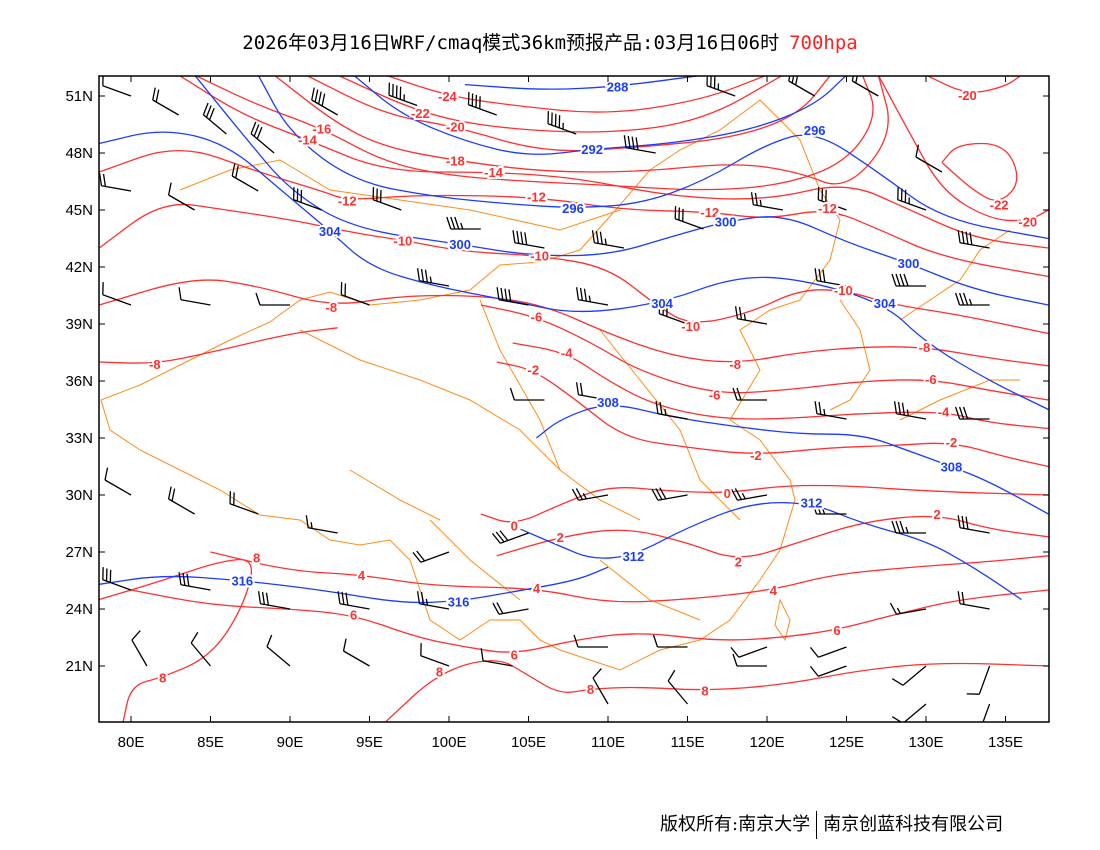 This screenshot has width=1100, height=850. Describe the element at coordinates (79, 153) in the screenshot. I see `lat-tick-label: 48N` at that location.